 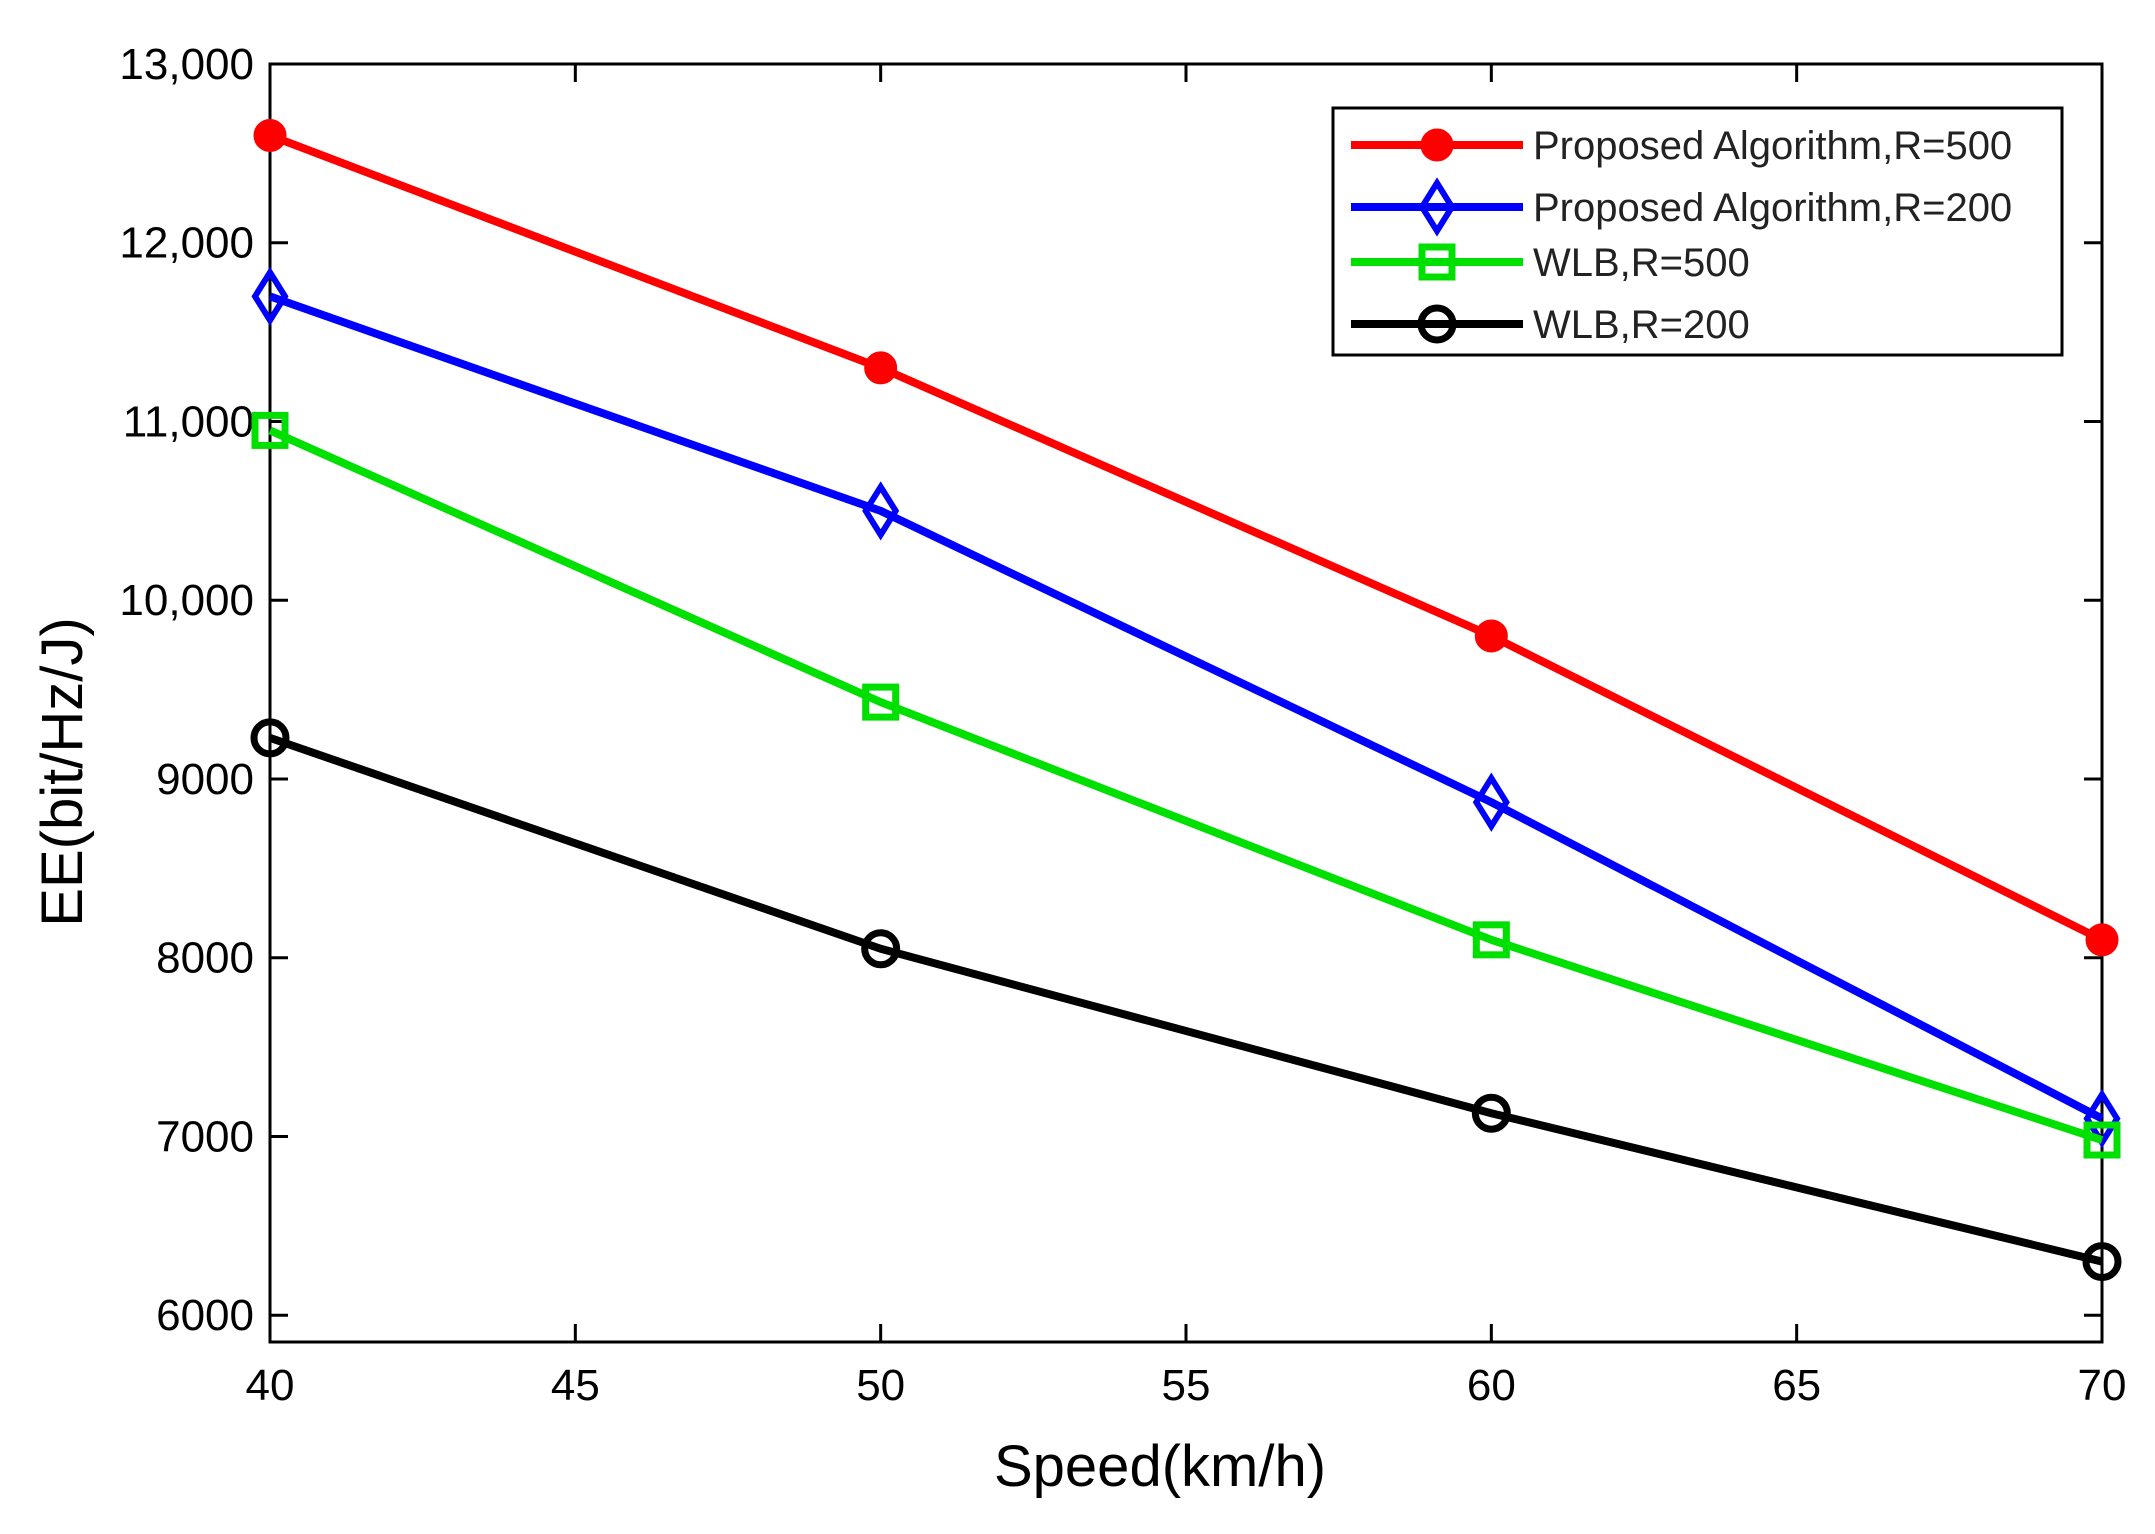 What do you see at coordinates (1186, 1385) in the screenshot?
I see `x-tick-label: 55` at bounding box center [1186, 1385].